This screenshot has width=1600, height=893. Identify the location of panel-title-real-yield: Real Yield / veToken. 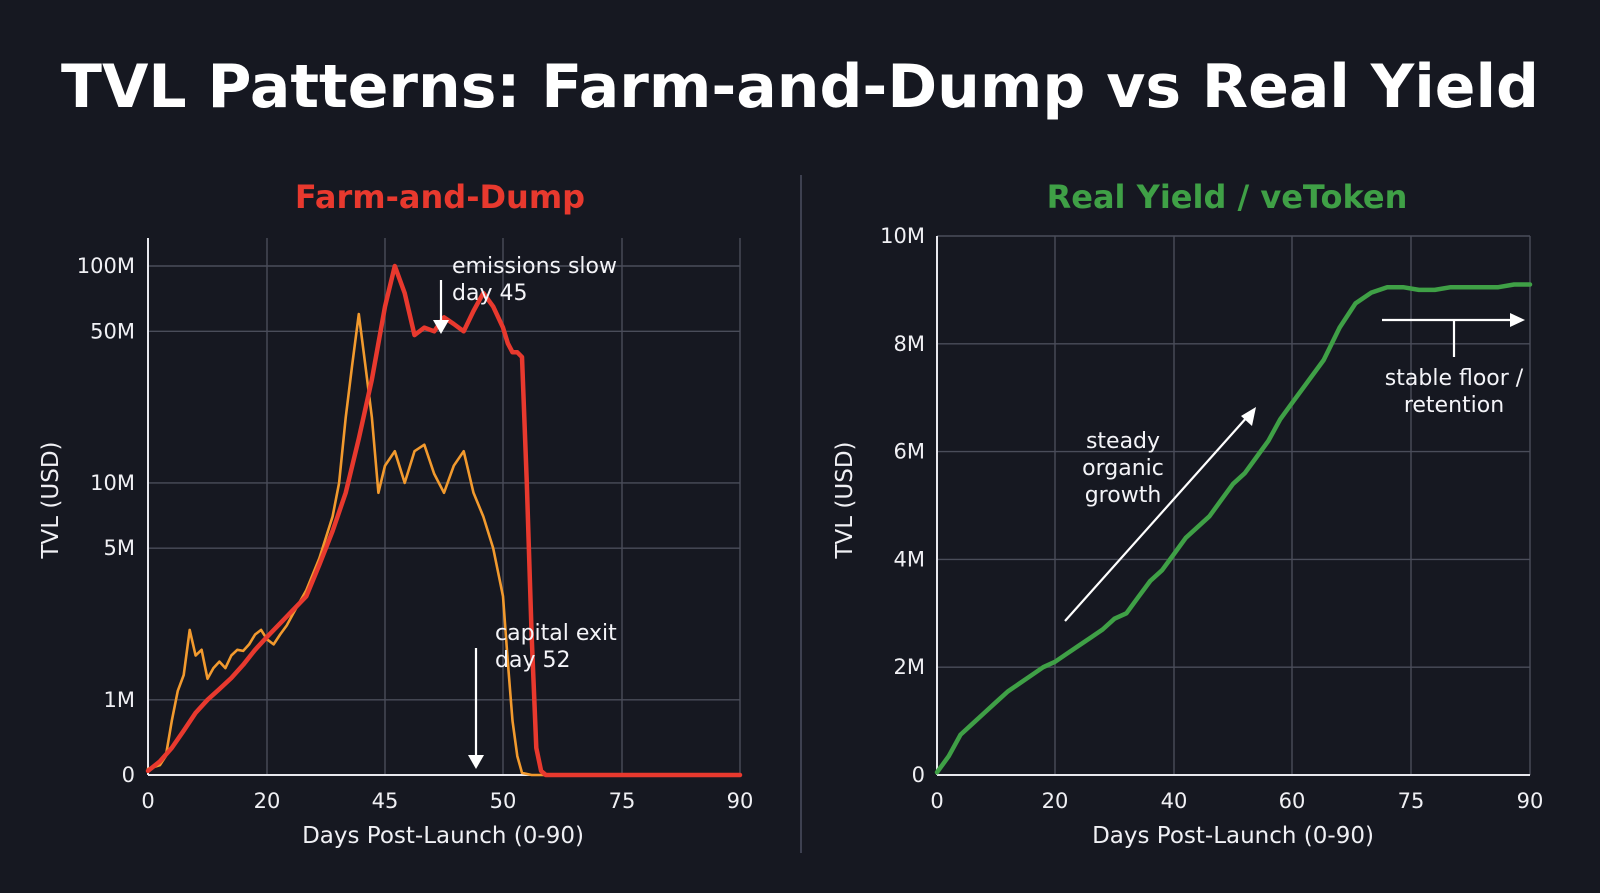
(1227, 197).